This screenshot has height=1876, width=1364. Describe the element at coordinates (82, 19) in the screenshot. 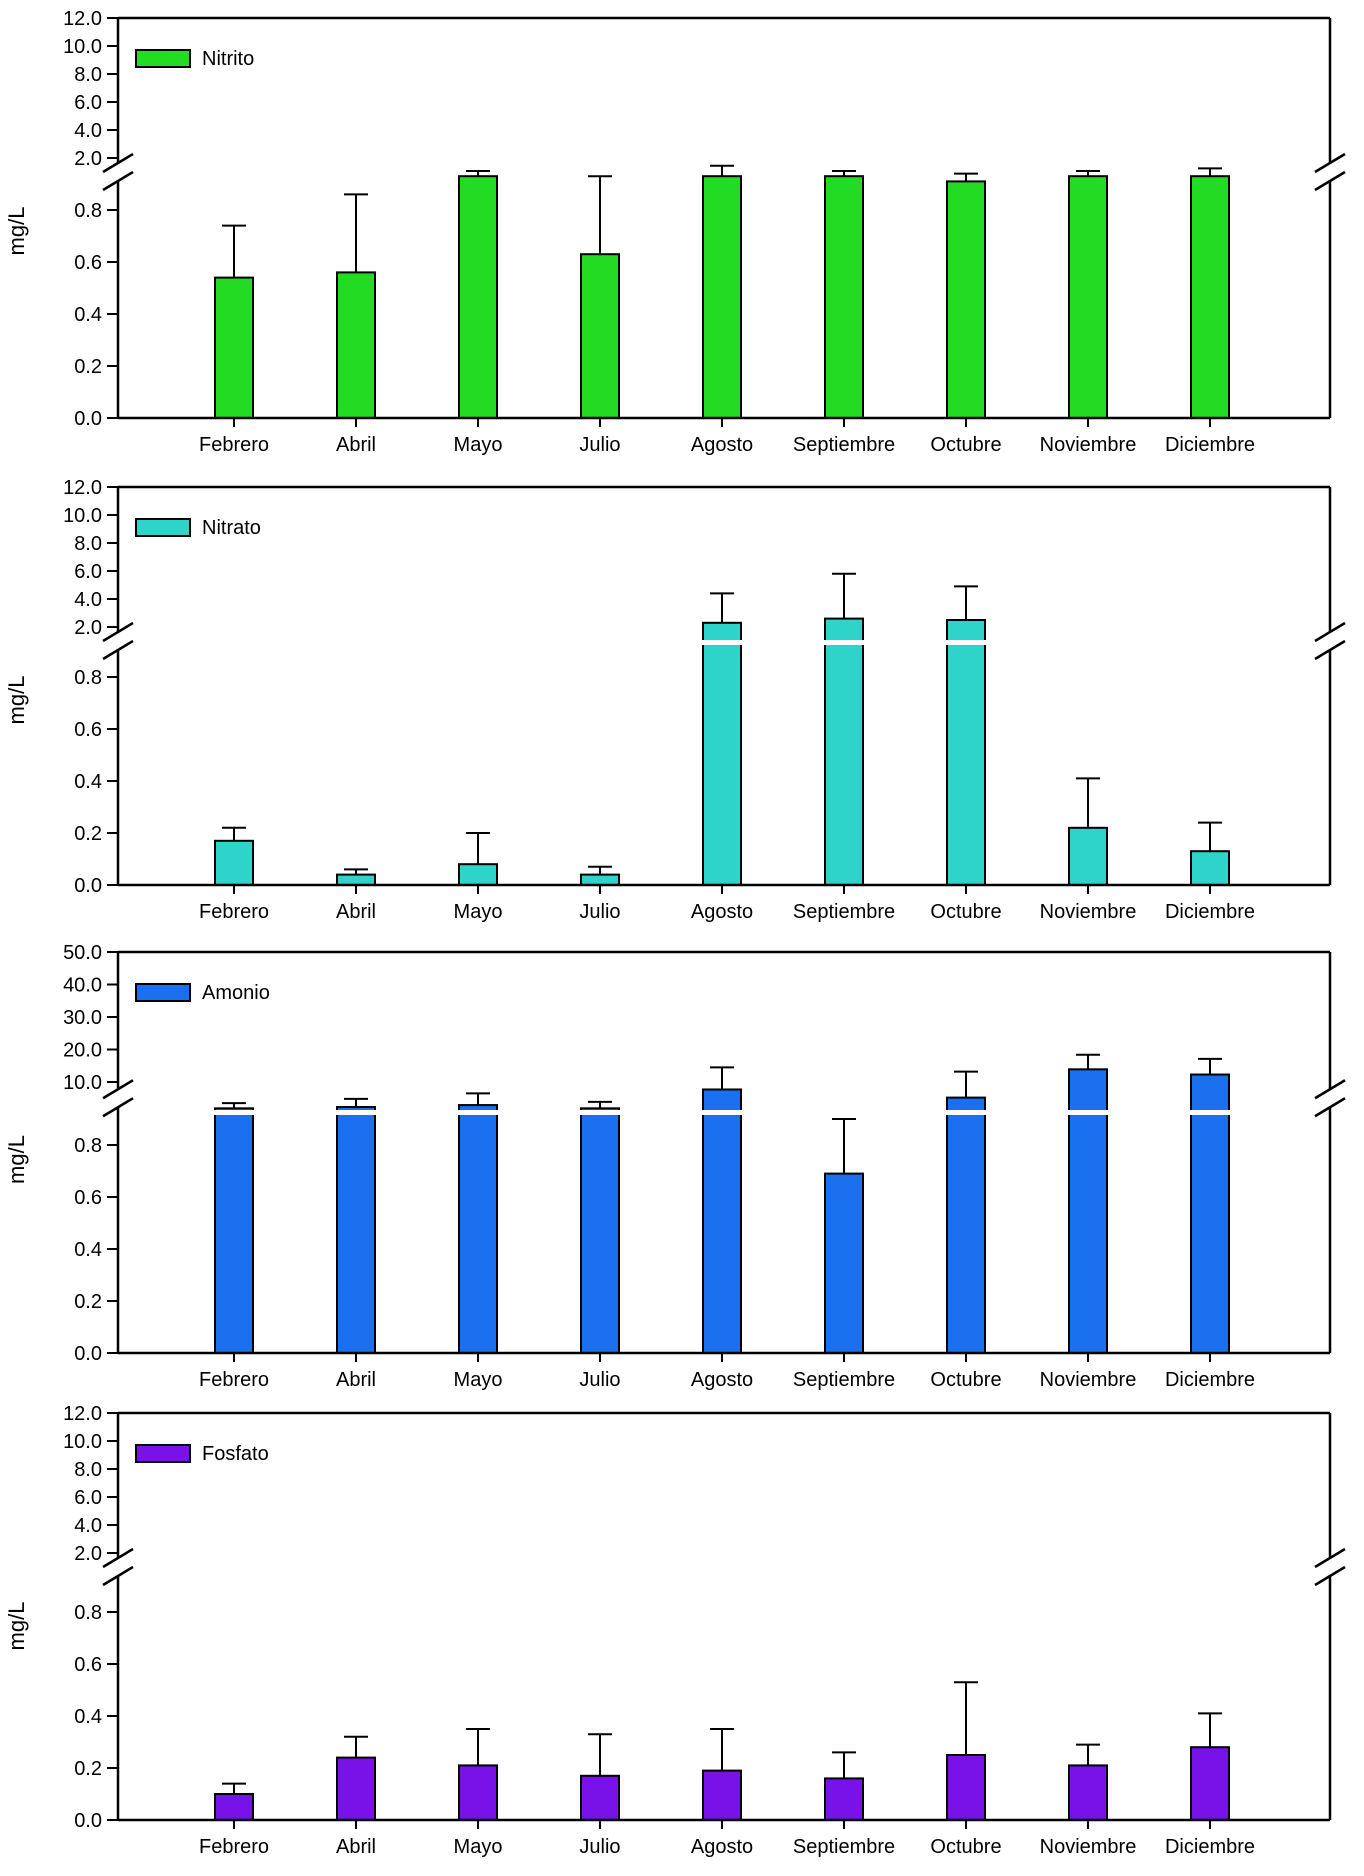

I see `y-tick-label: 12.0` at that location.